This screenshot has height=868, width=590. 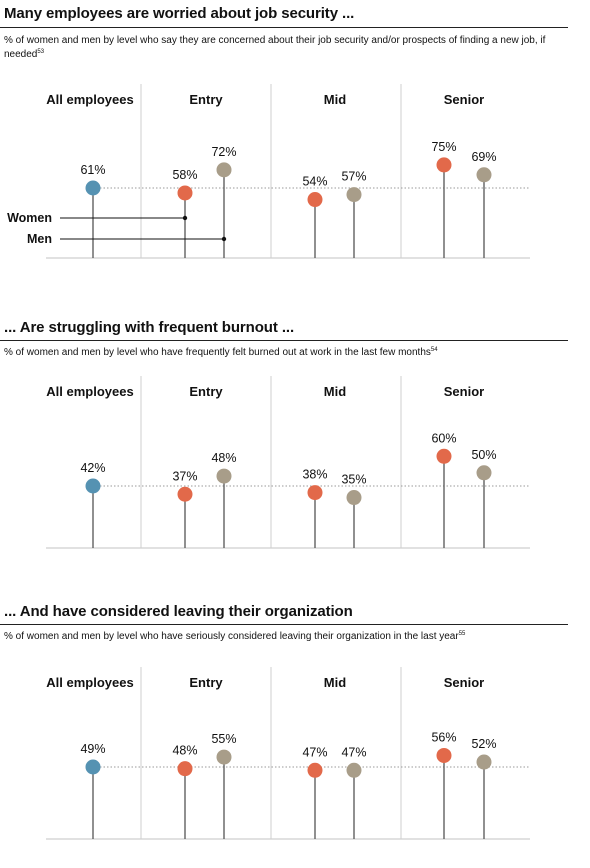 I want to click on all-employees-label: 49%, so click(x=92, y=749).